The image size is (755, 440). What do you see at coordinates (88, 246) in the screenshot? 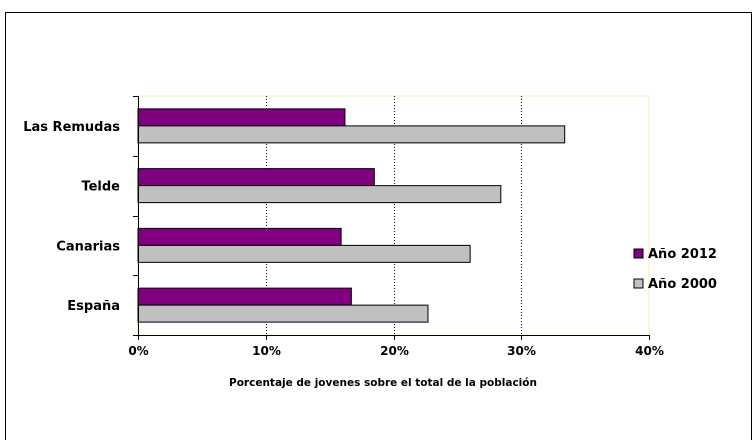
I see `category-label: Canarias` at bounding box center [88, 246].